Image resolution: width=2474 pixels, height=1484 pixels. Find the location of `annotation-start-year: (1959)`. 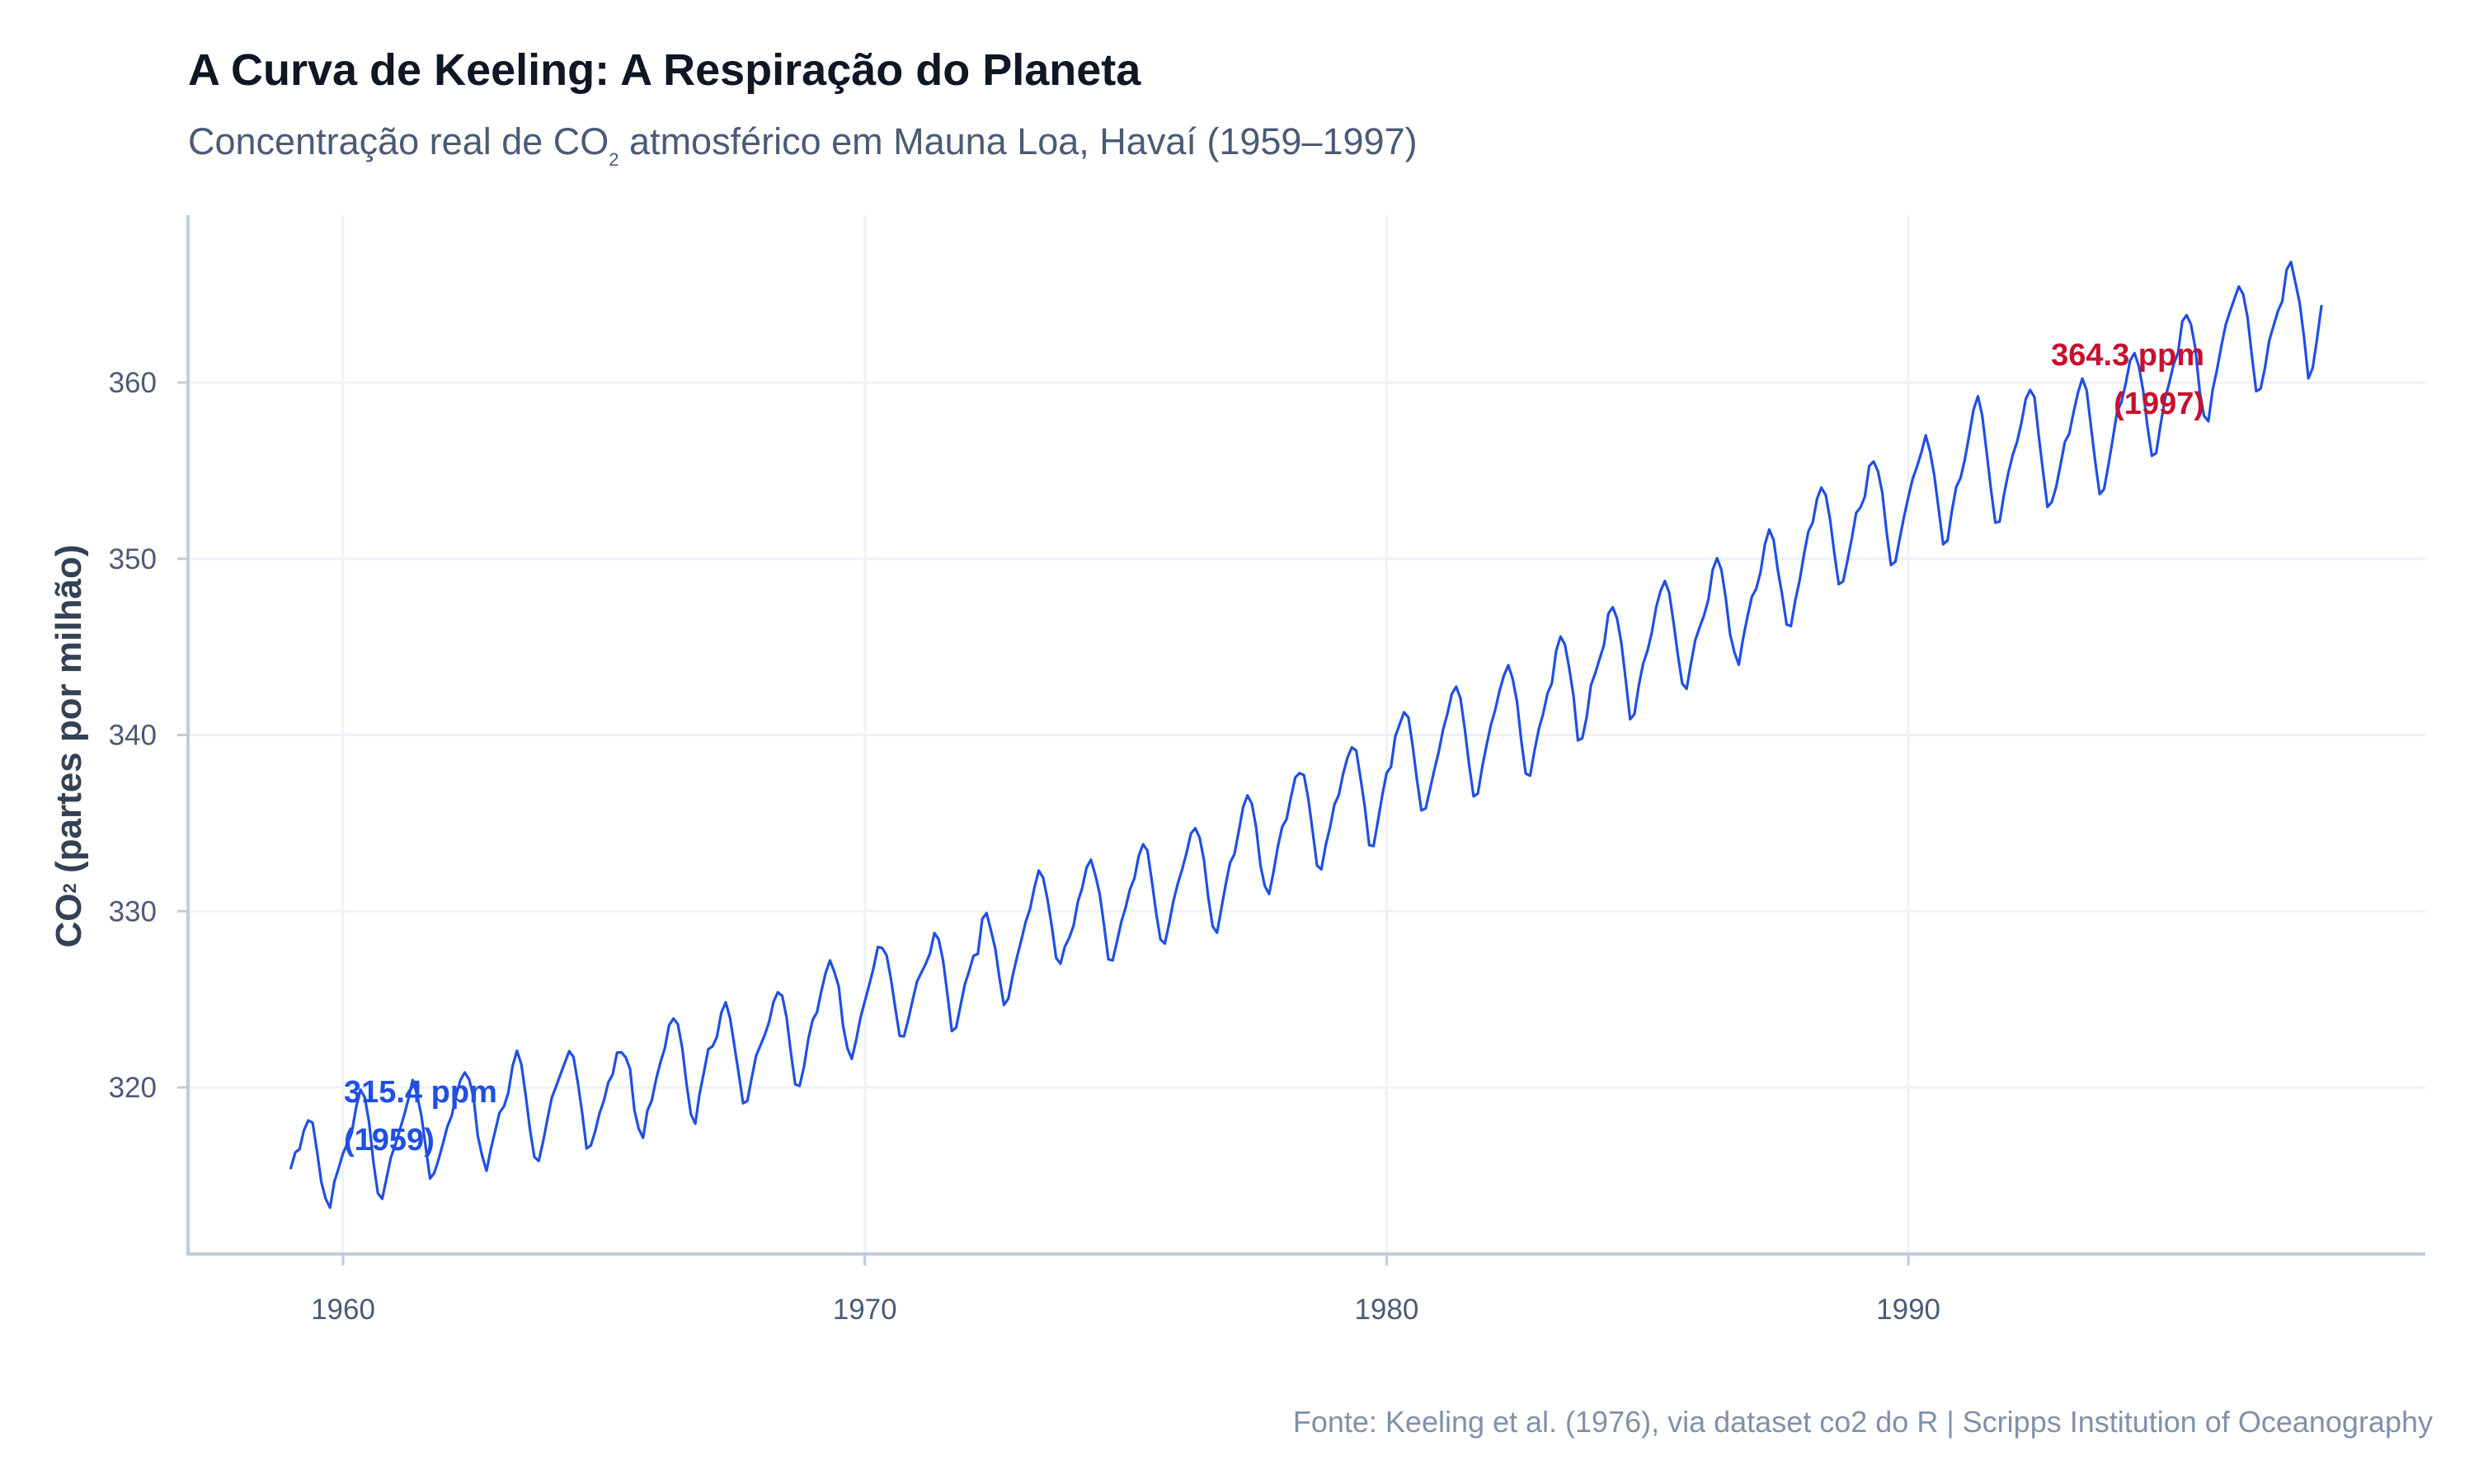

annotation-start-year: (1959) is located at coordinates (389, 1140).